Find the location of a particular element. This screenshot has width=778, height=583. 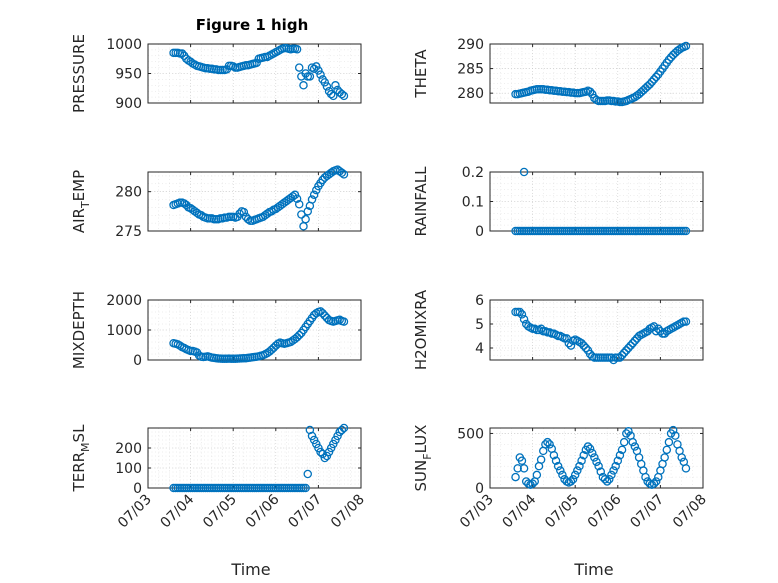

x-axis-label-right: Time is located at coordinates (593, 569).